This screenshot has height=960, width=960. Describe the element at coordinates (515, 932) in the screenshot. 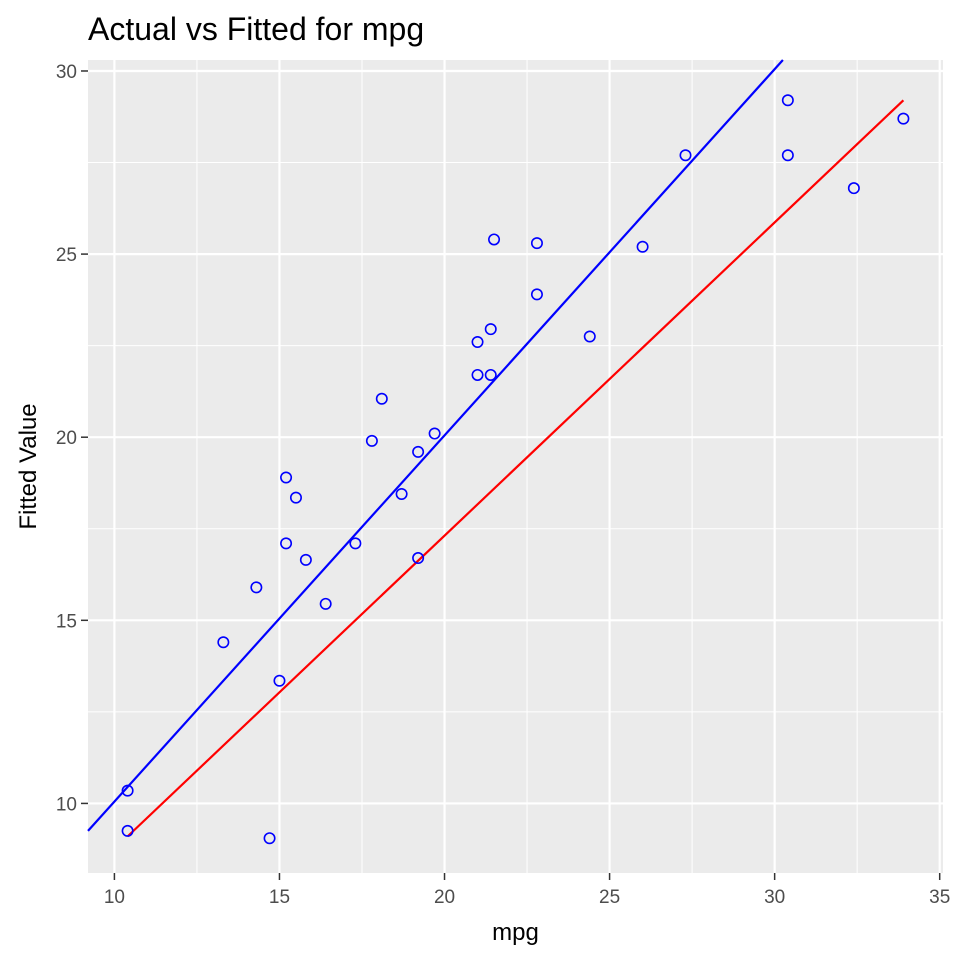

I see `x-axis-title: mpg` at that location.